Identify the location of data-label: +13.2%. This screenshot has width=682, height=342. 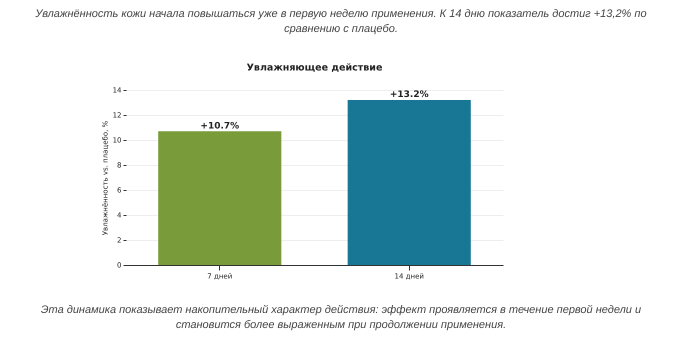
(409, 95).